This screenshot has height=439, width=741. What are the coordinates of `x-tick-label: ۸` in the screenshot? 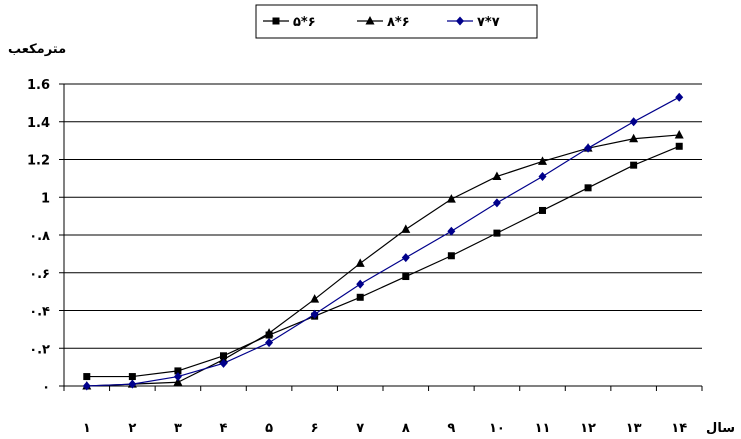 It's located at (406, 428).